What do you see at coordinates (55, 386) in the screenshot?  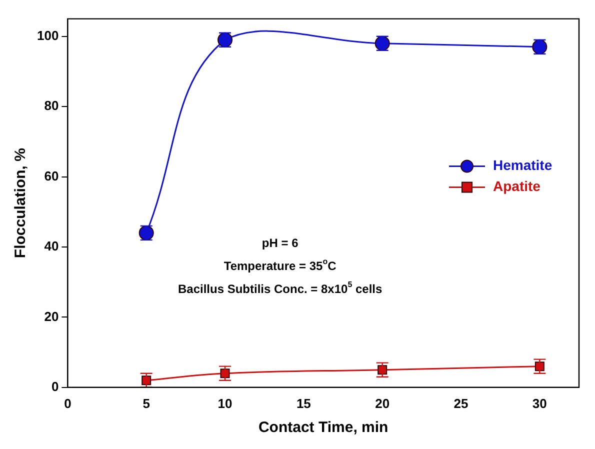 I see `y-tick-label: 0` at bounding box center [55, 386].